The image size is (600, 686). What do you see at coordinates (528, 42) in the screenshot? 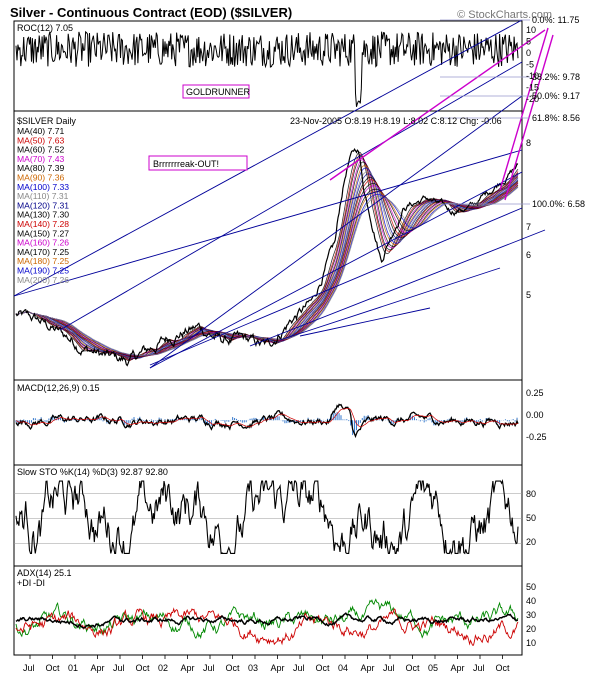
I see `roc-tick-label: 5` at bounding box center [528, 42].